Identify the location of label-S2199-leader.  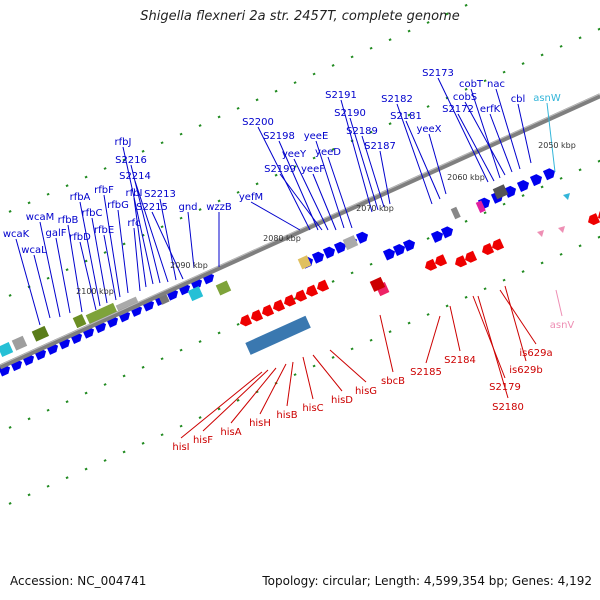
(301, 202).